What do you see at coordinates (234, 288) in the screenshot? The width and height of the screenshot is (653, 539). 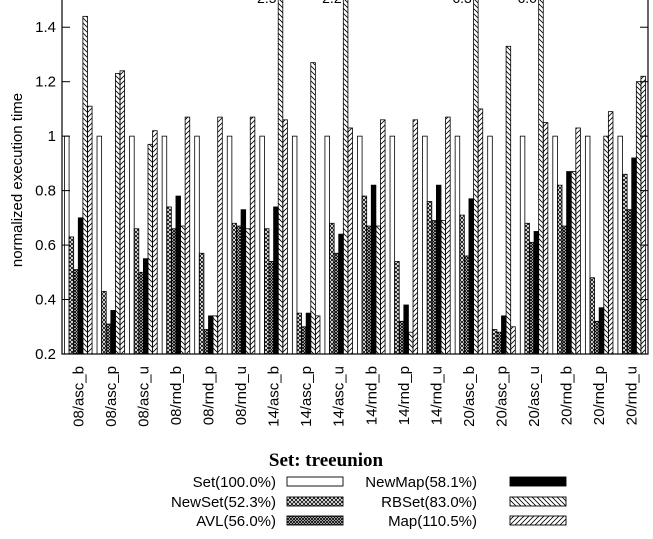 I see `bar-2-08-rnd_u` at bounding box center [234, 288].